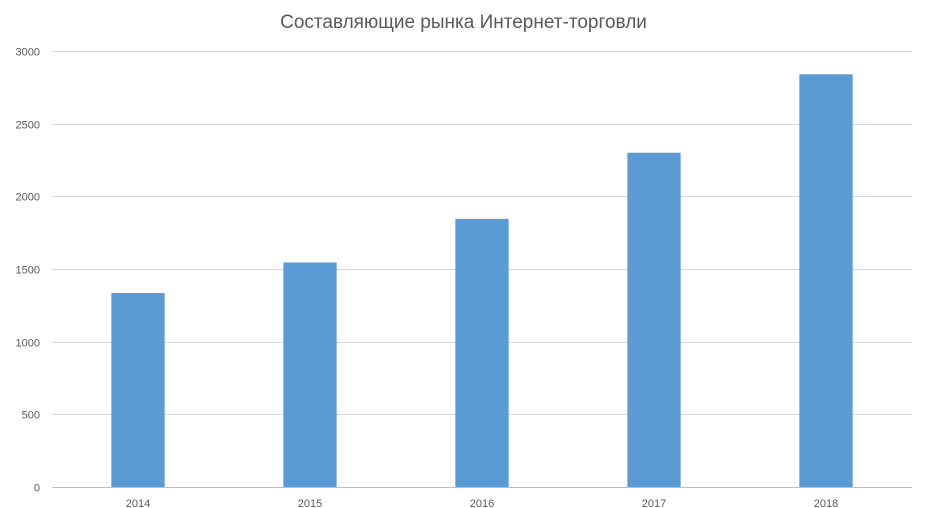 This screenshot has height=508, width=927. I want to click on x-tick-label: 2017, so click(654, 503).